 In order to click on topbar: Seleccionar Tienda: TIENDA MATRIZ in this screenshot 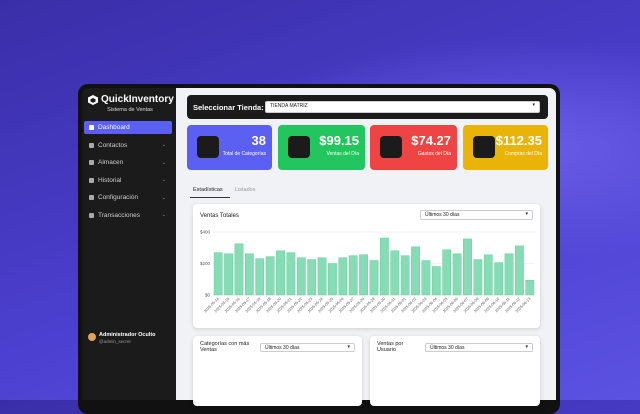, I will do `click(367, 107)`.